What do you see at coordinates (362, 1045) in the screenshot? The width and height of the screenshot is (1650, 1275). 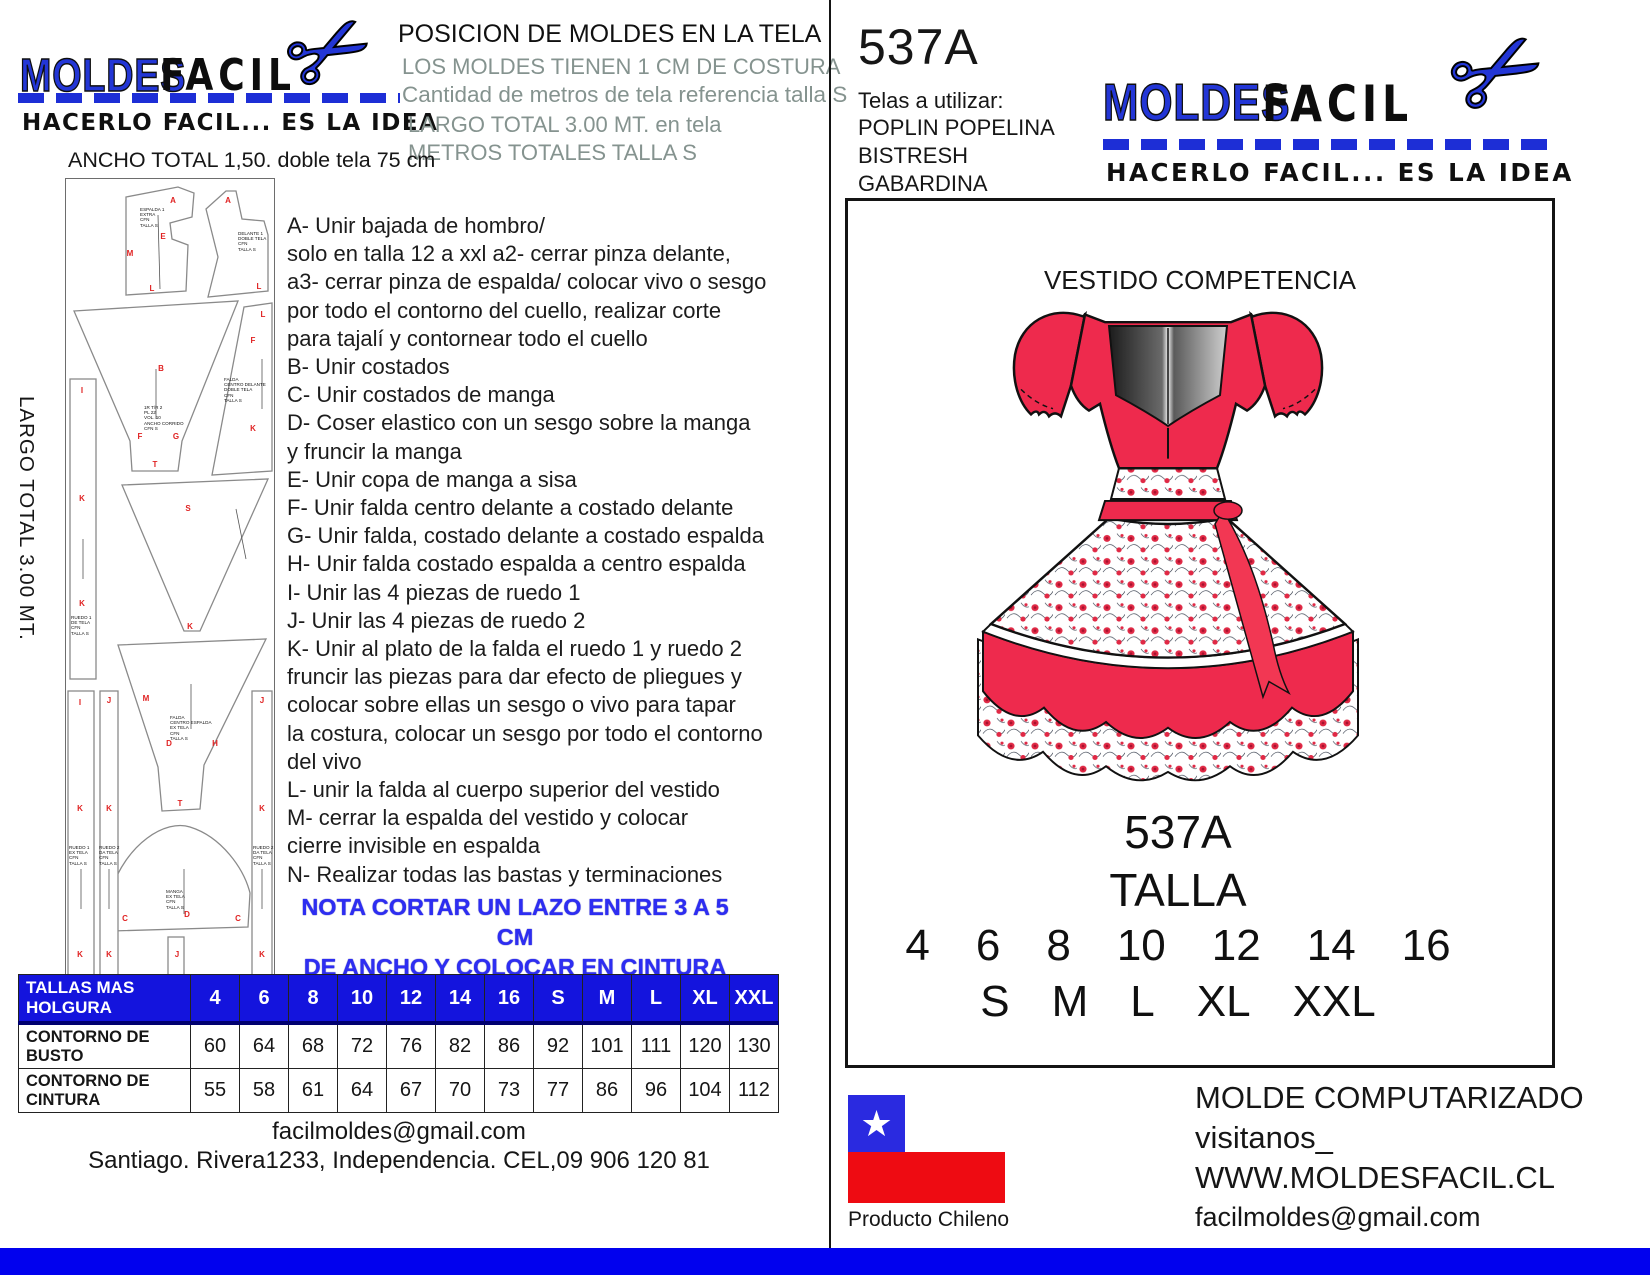 I see `bust-value: 72` at bounding box center [362, 1045].